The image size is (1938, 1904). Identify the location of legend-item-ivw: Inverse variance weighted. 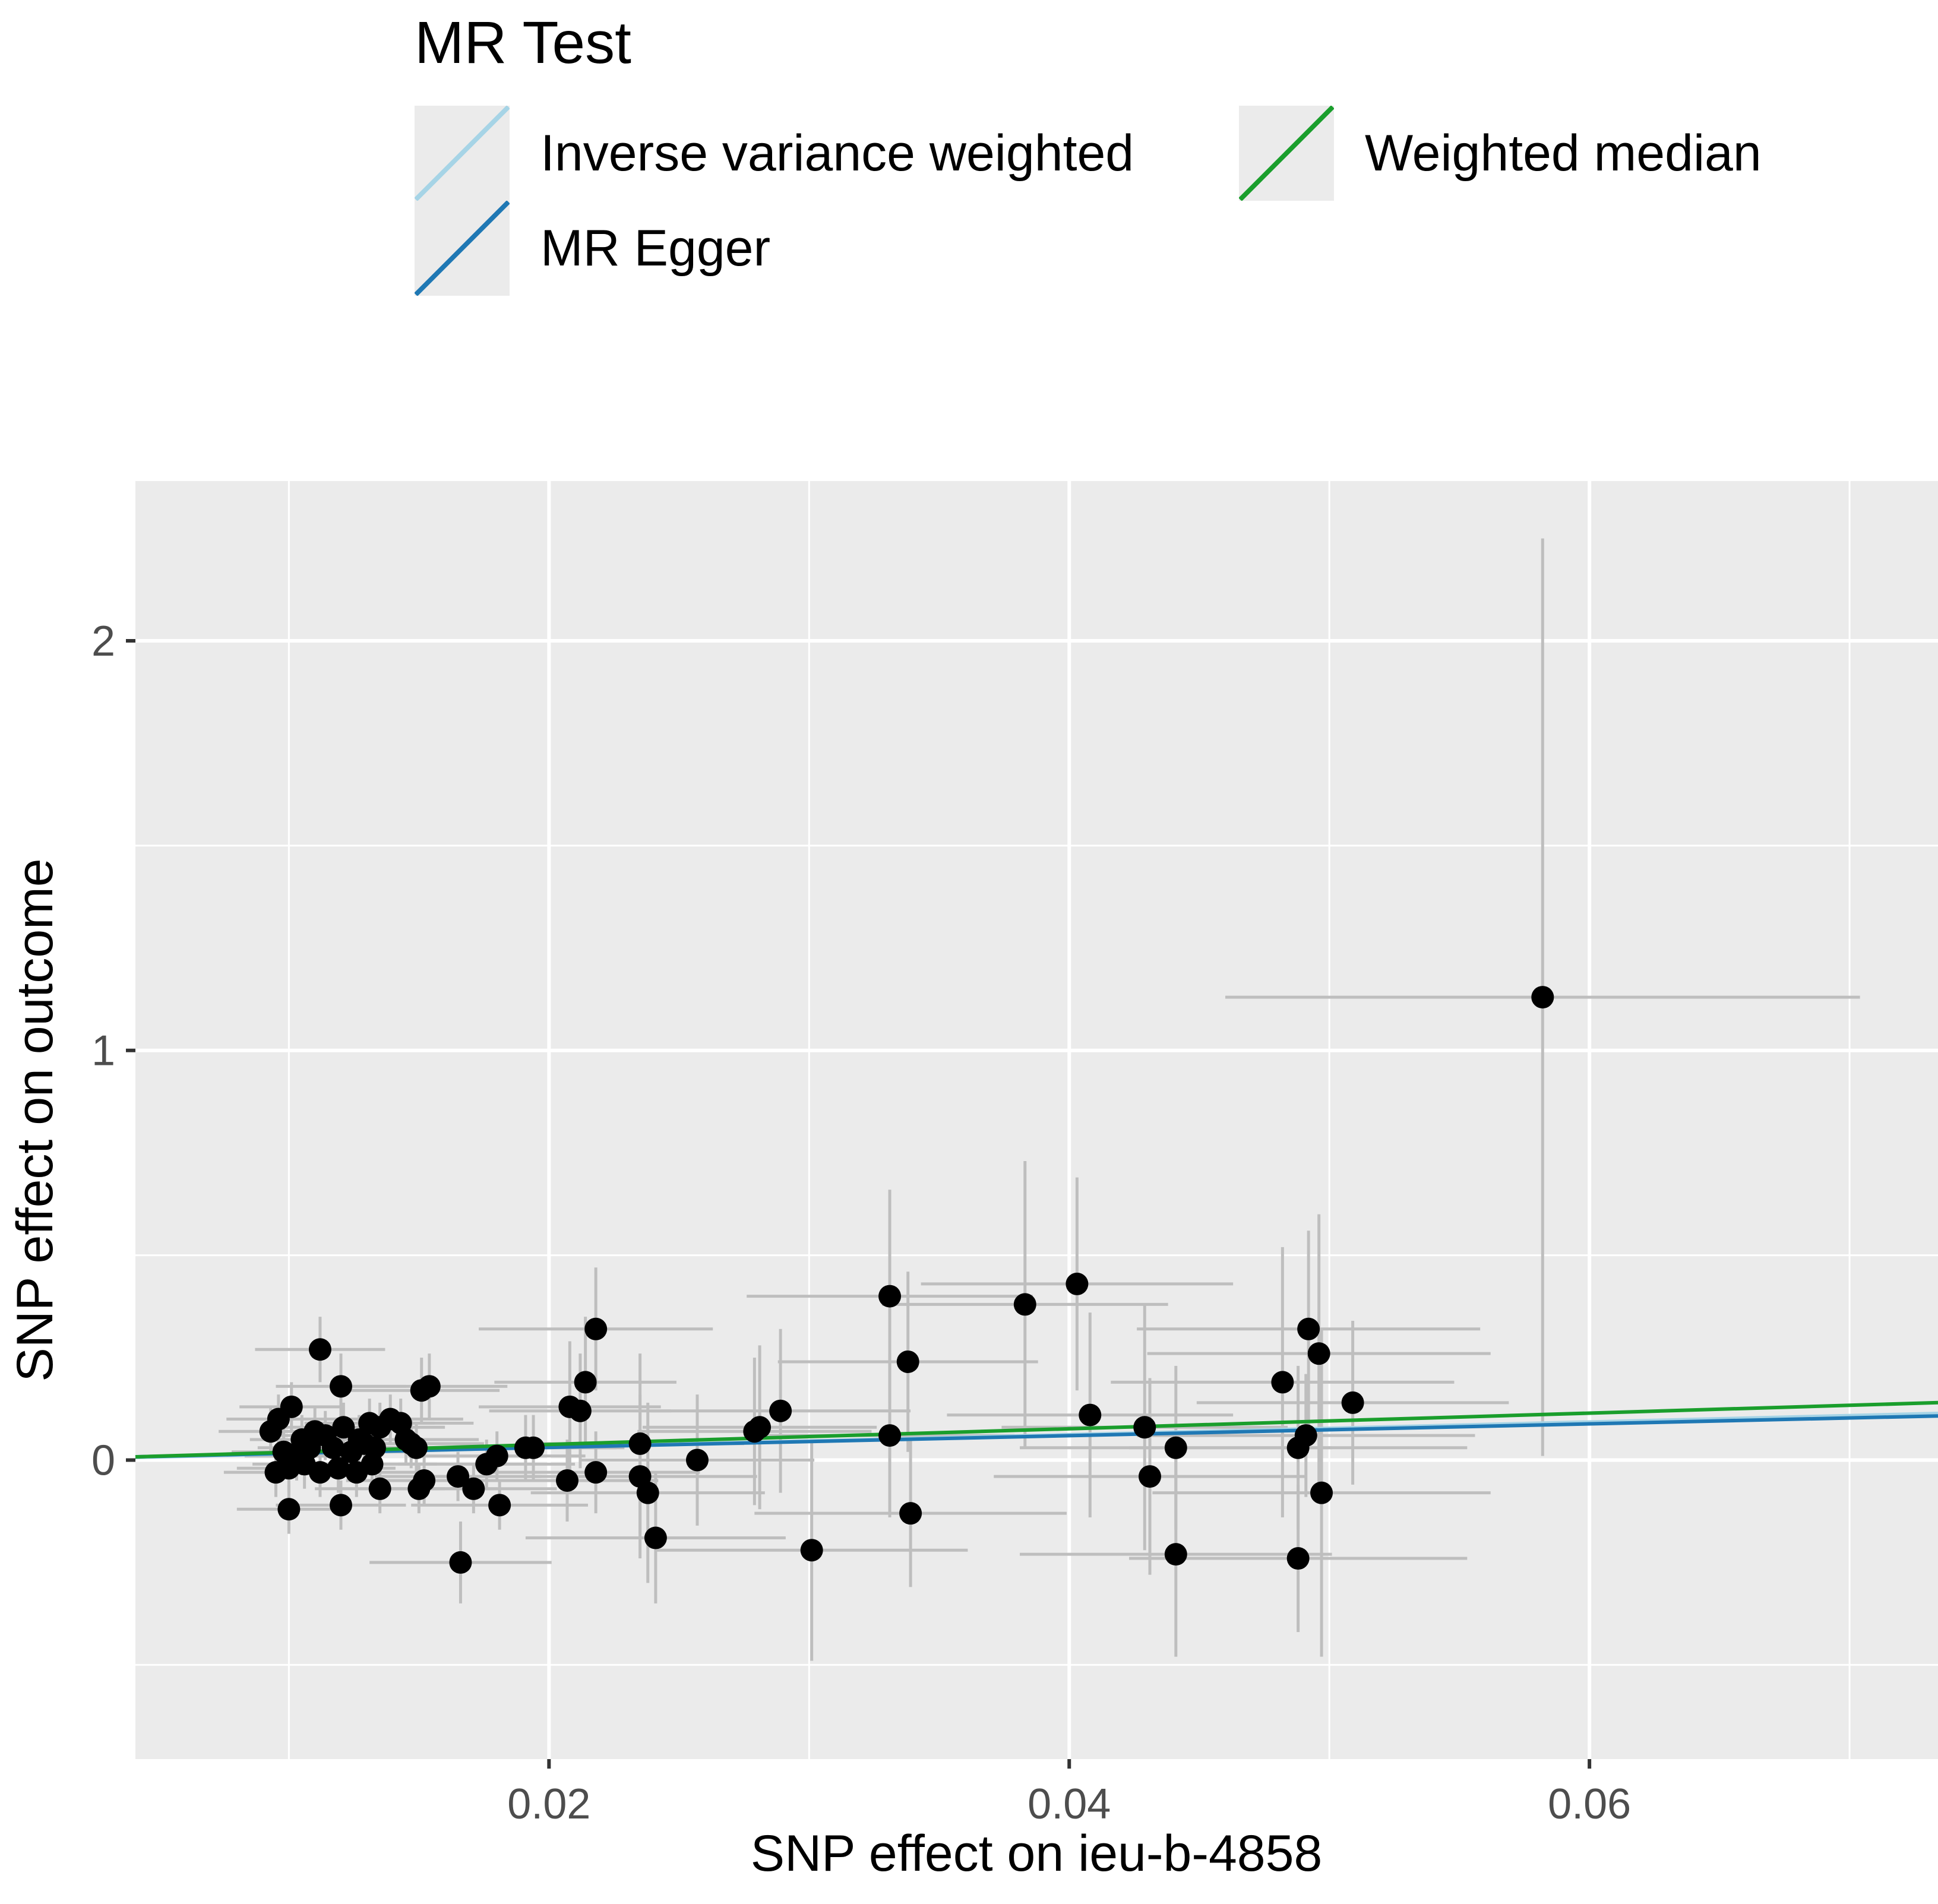
(774, 154).